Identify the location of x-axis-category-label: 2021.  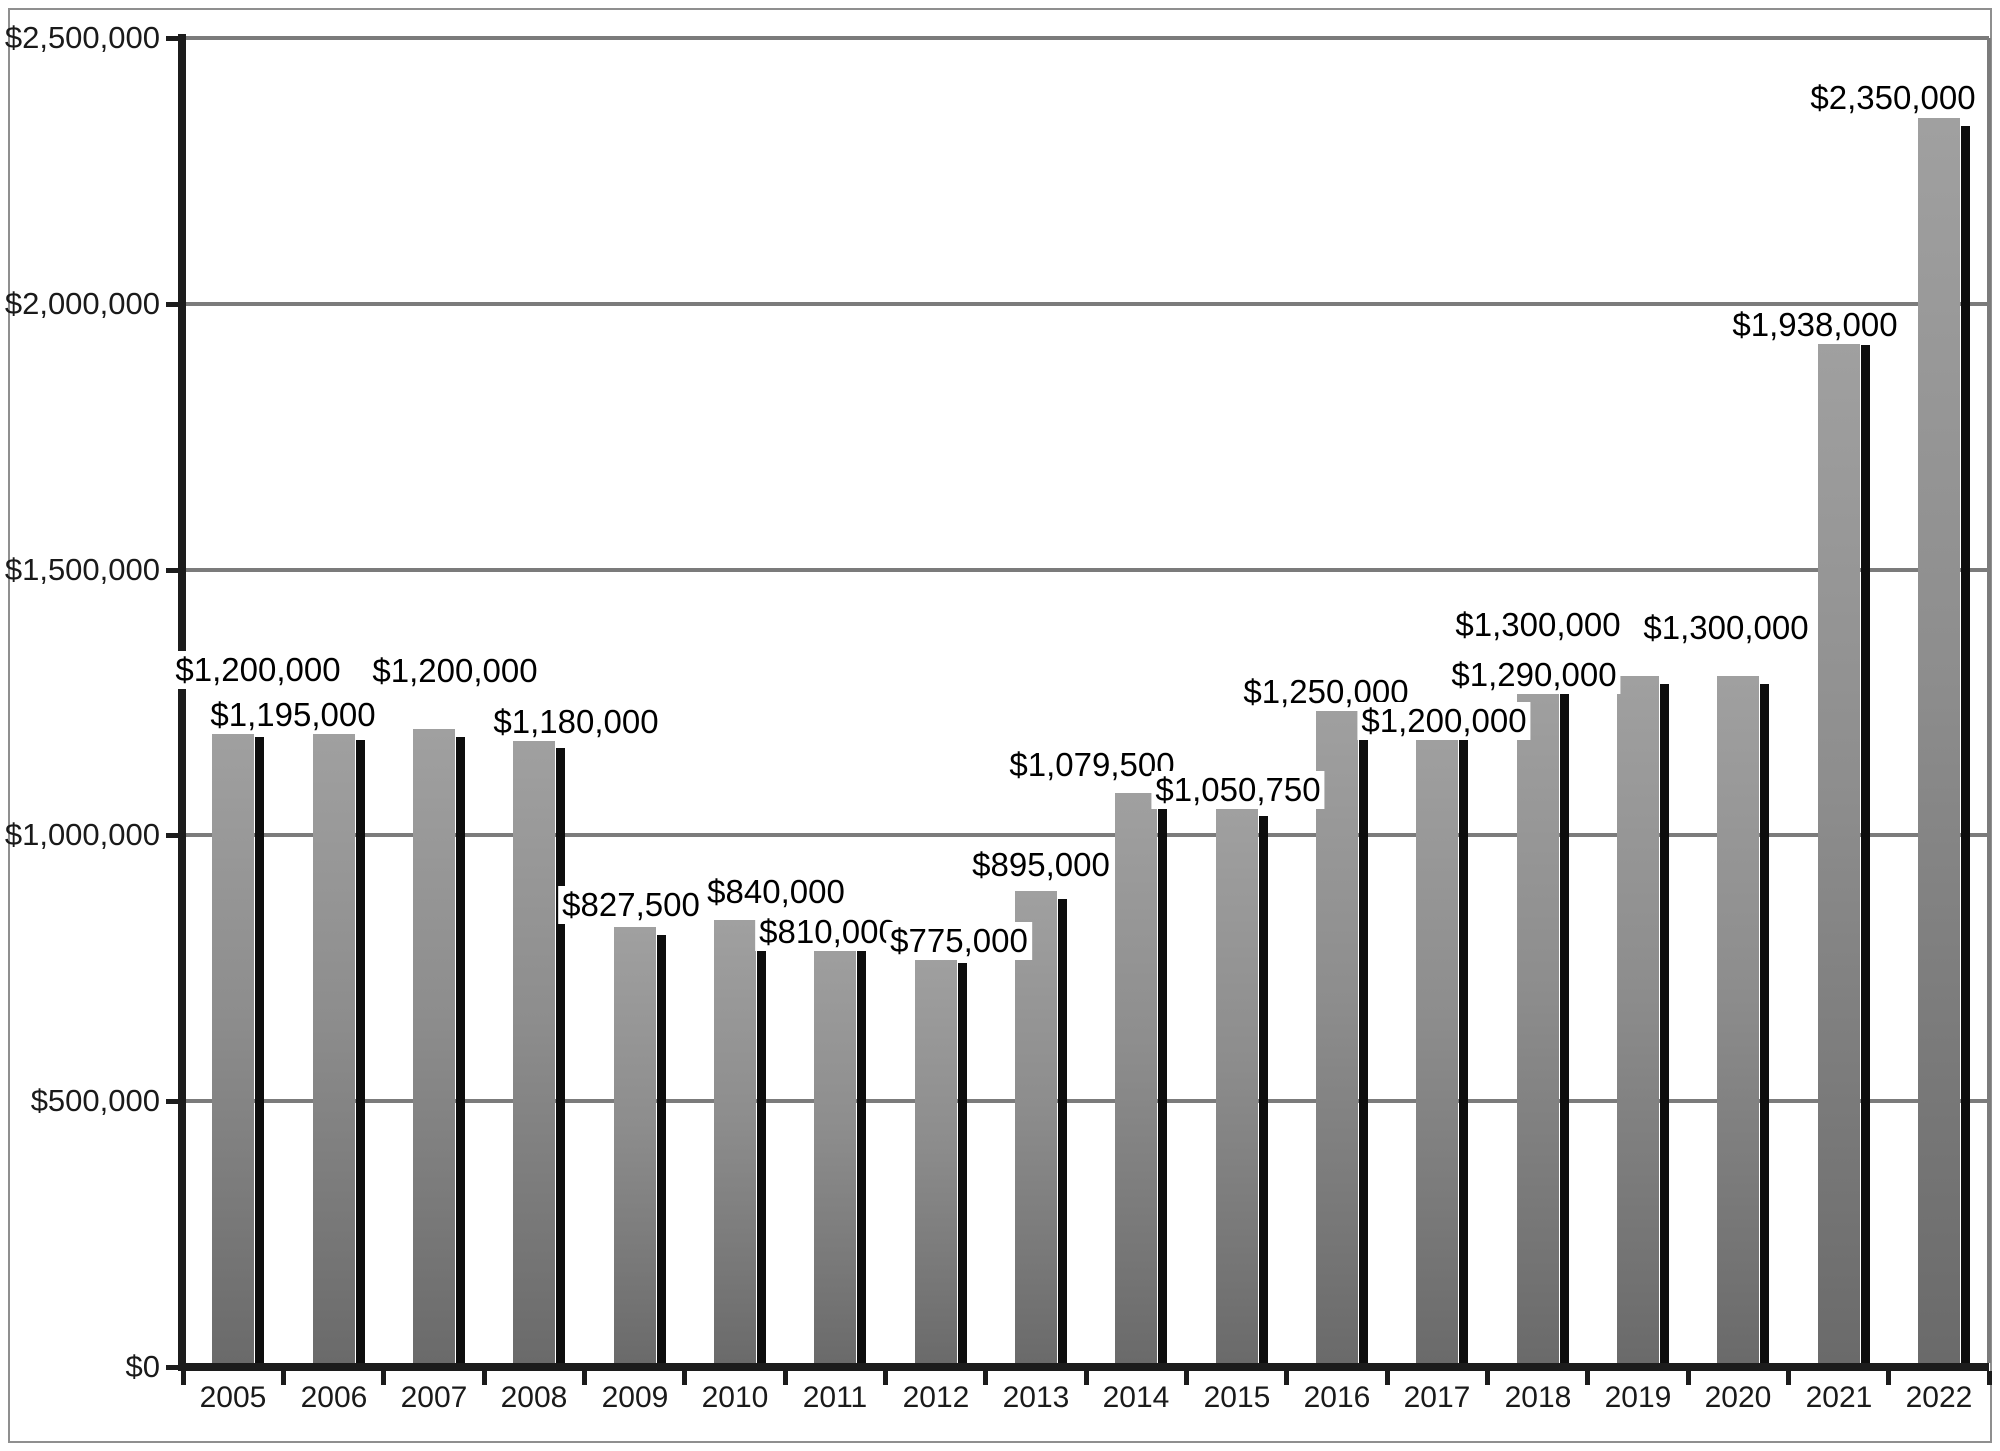
(1839, 1397).